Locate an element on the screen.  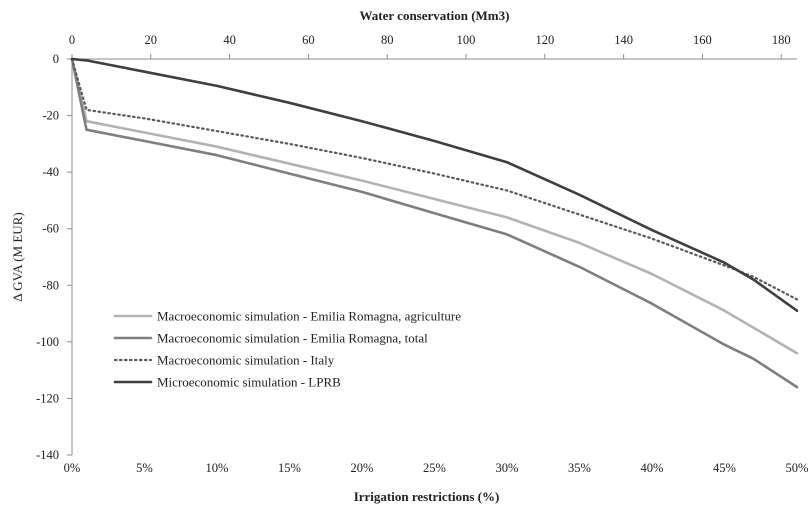
x-tick-label: 45% is located at coordinates (724, 468).